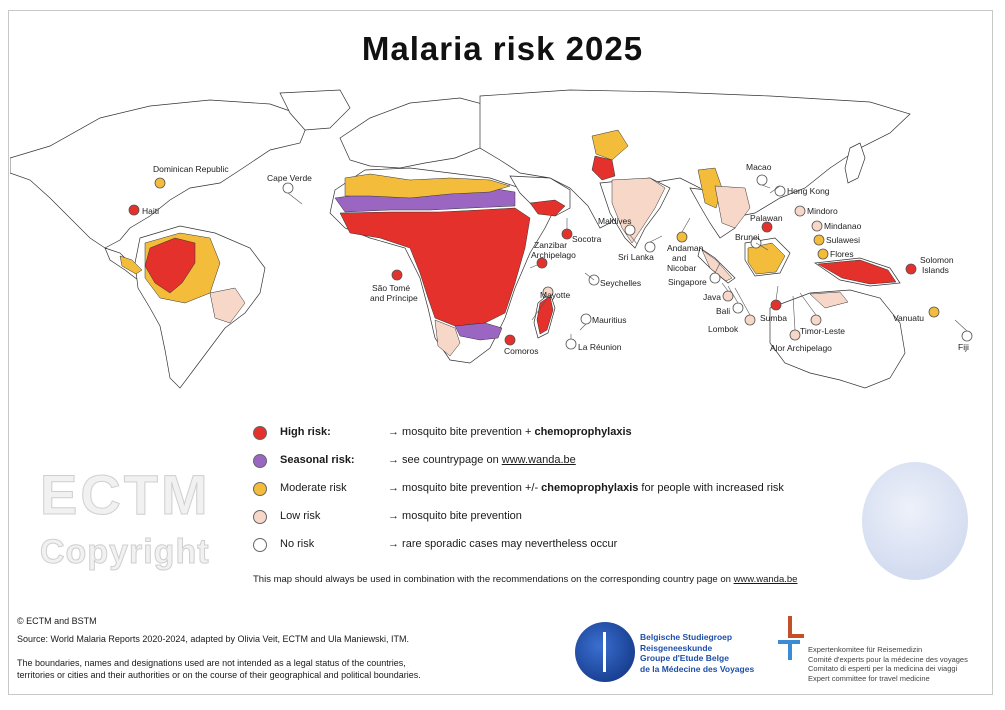  Describe the element at coordinates (420, 133) in the screenshot. I see `europe` at that location.